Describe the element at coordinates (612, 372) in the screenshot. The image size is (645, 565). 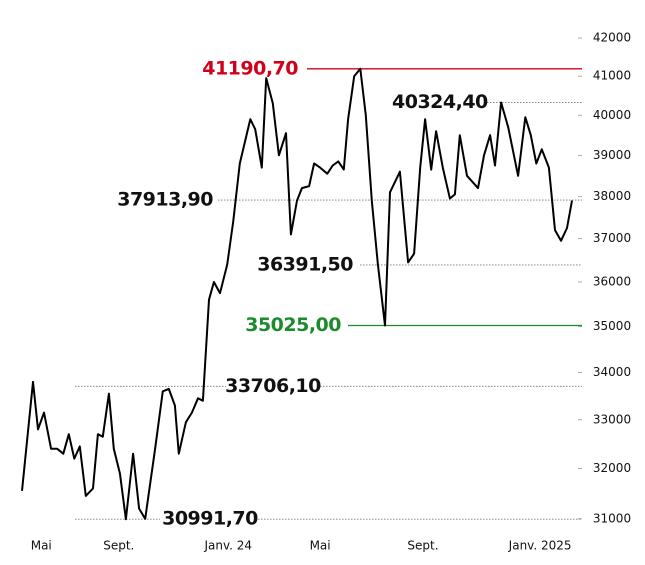
I see `y-tick-label: 34000` at that location.